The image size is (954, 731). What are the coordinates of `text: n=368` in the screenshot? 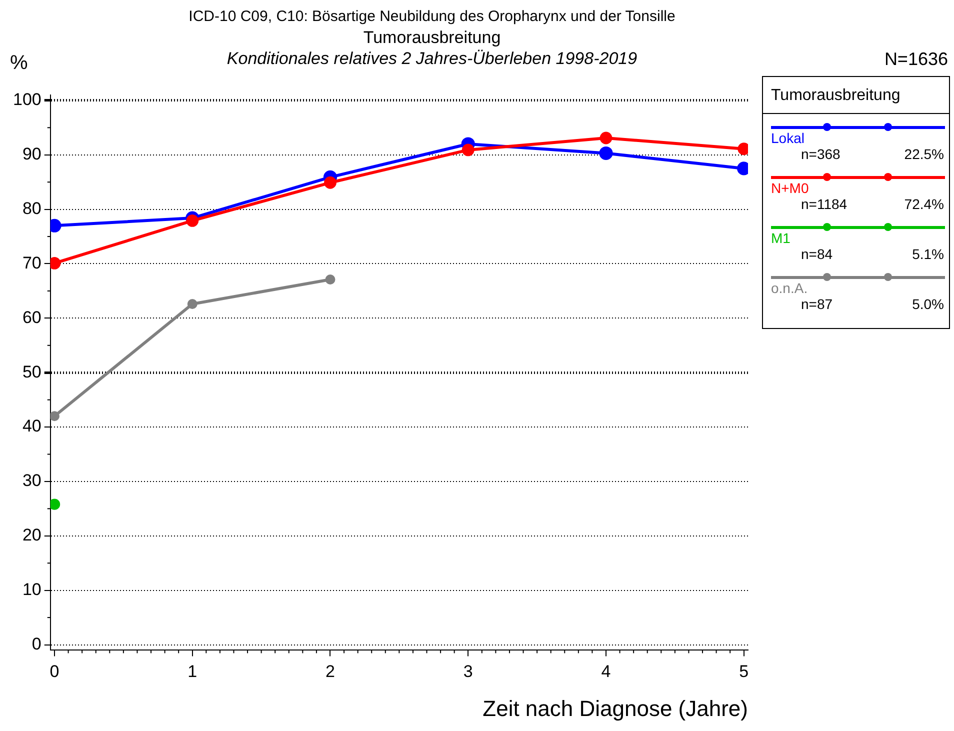 It's located at (820, 154).